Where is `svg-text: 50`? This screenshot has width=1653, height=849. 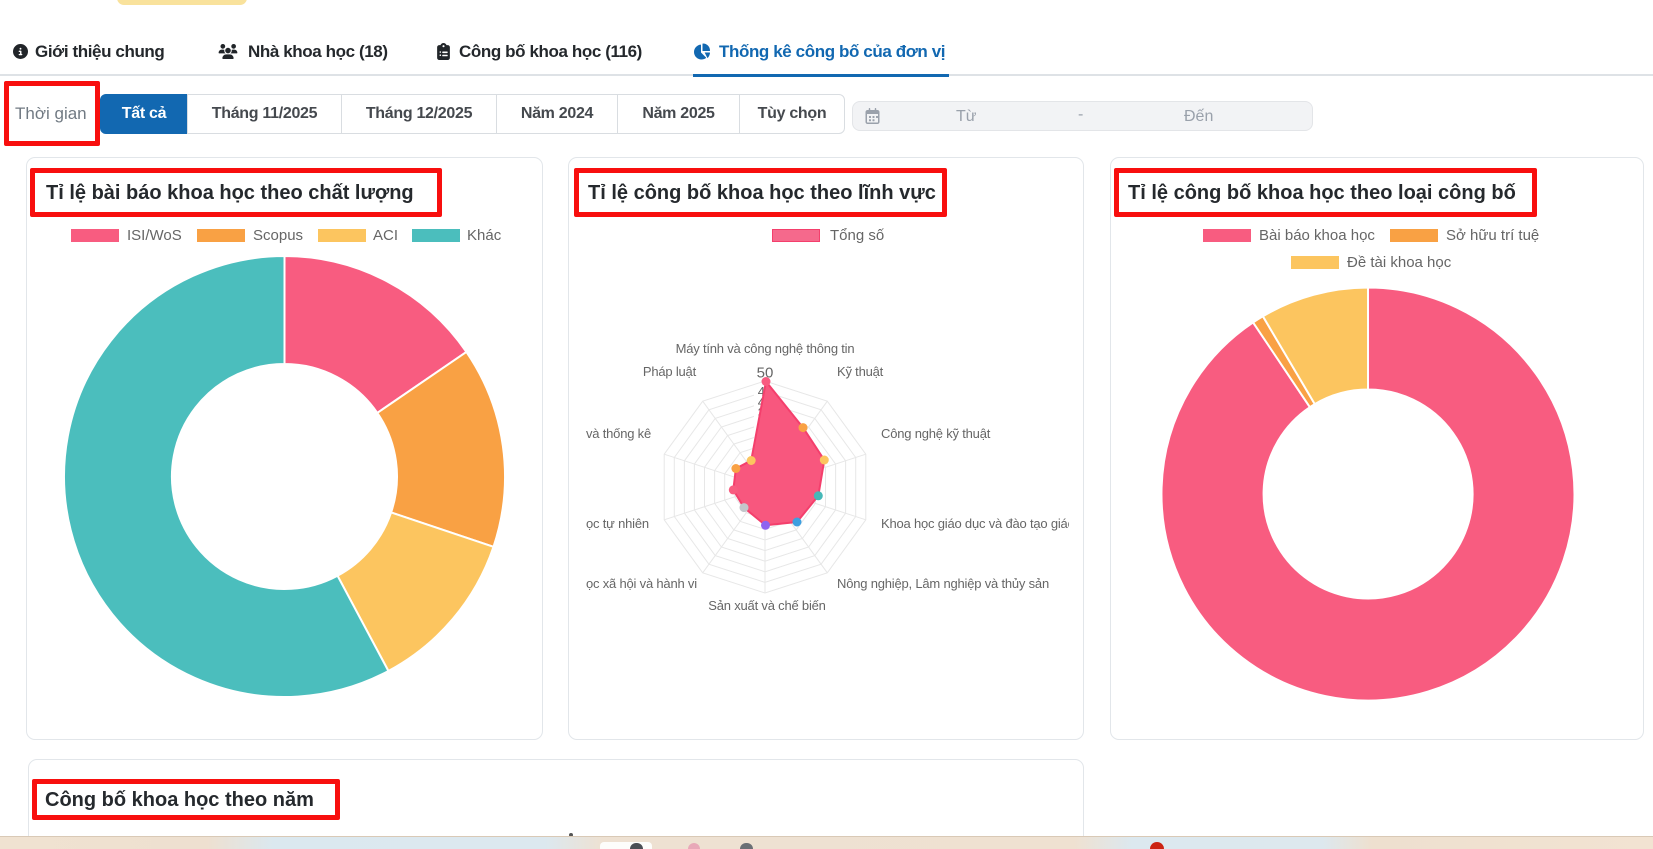 svg-text: 50 is located at coordinates (765, 373).